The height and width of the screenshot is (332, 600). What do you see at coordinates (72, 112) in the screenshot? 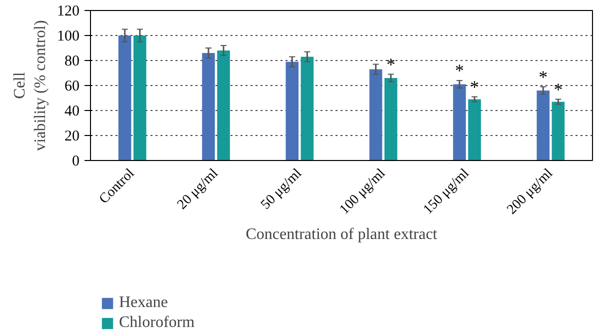
I see `y-tick-label: 40` at bounding box center [72, 112].